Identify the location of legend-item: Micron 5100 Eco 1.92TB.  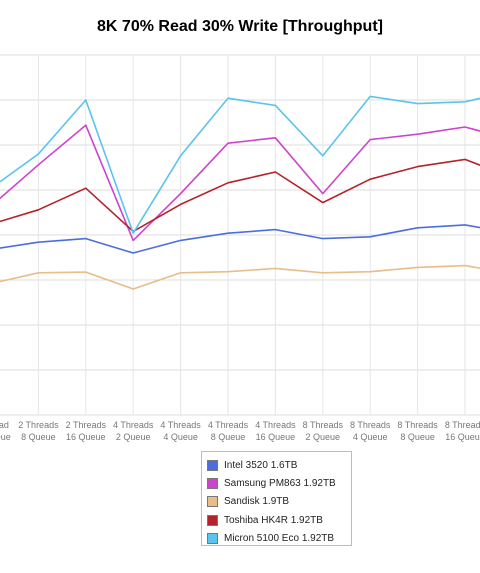
(279, 539).